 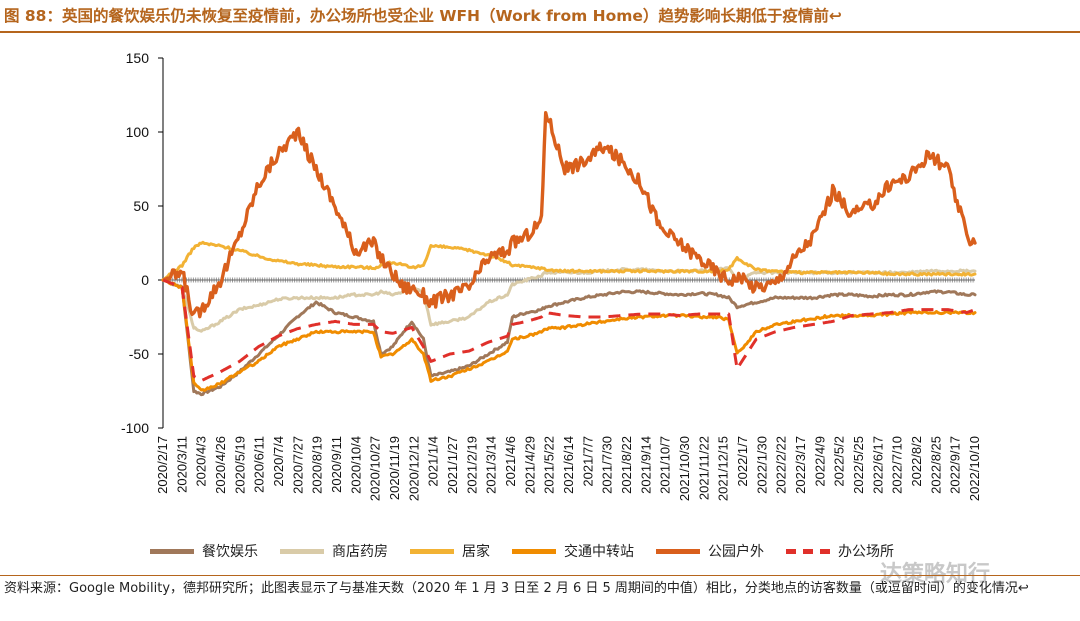 What do you see at coordinates (355, 465) in the screenshot?
I see `x-tick-label: 2020/10/4` at bounding box center [355, 465].